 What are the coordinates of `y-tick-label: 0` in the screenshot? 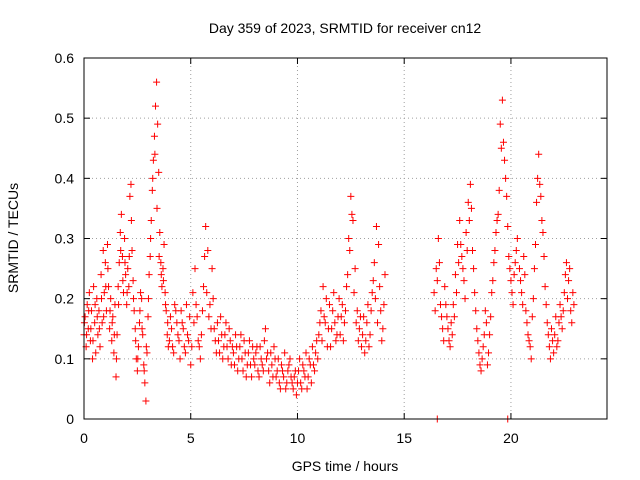 It's located at (70, 419).